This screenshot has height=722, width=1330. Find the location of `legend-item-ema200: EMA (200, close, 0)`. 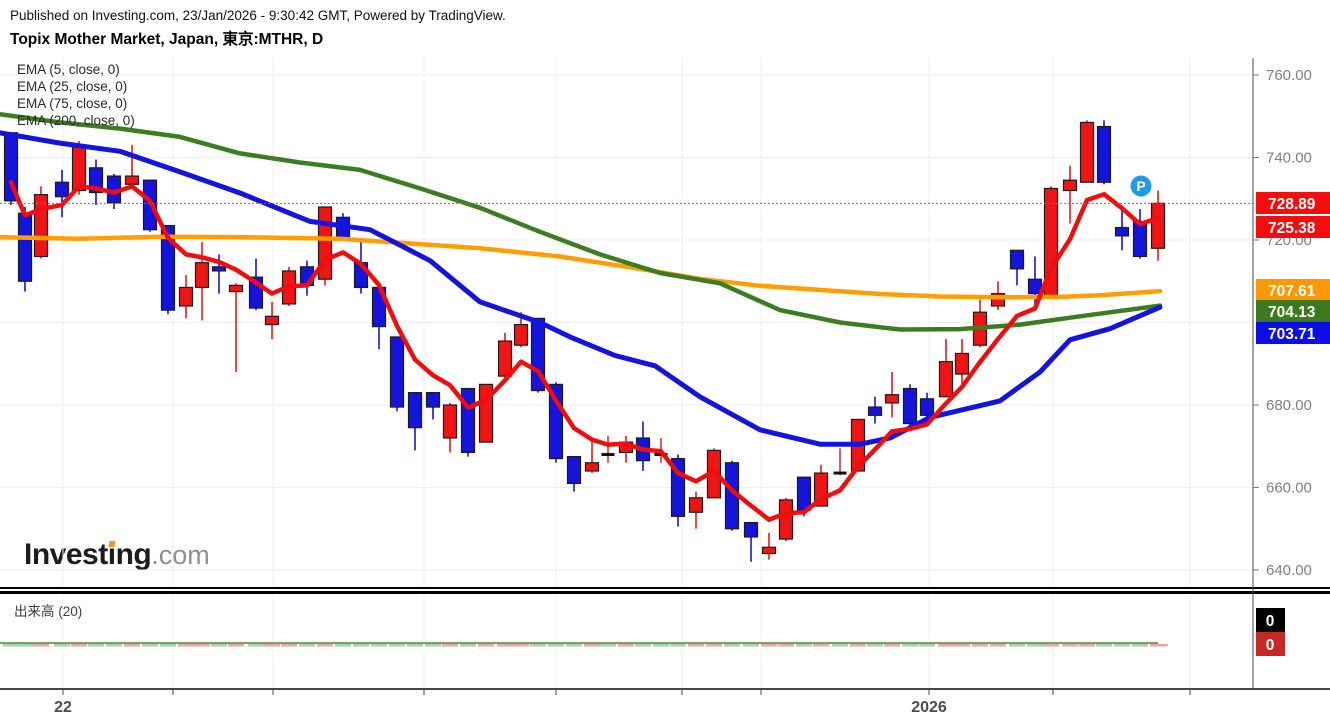

legend-item-ema200: EMA (200, close, 0) is located at coordinates (76, 120).